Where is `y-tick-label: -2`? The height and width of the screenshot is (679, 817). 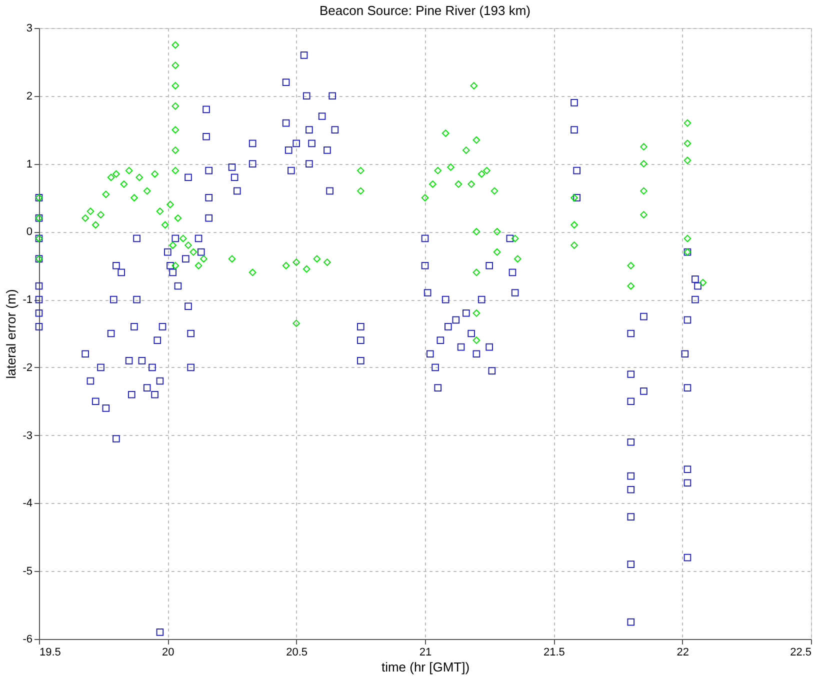 y-tick-label: -2 is located at coordinates (27, 368).